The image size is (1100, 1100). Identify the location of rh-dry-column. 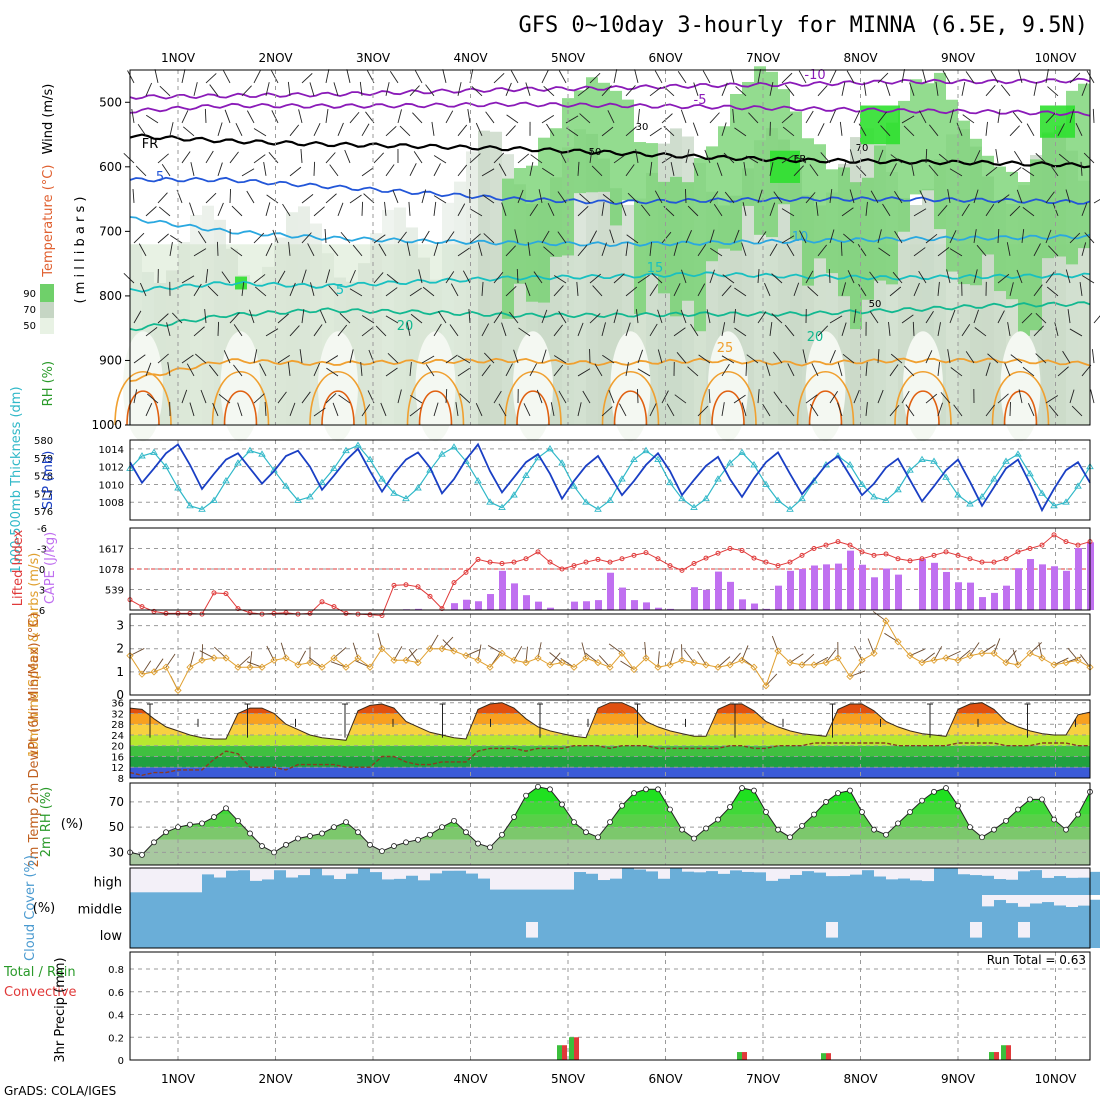
(143, 386).